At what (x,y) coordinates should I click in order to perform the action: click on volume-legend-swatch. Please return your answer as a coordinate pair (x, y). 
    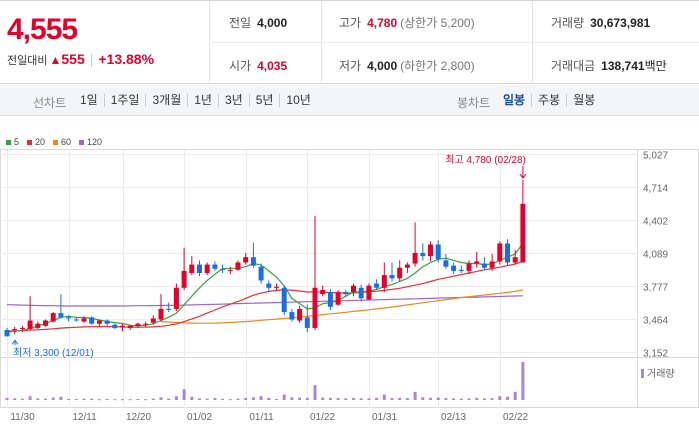
    Looking at the image, I should click on (642, 373).